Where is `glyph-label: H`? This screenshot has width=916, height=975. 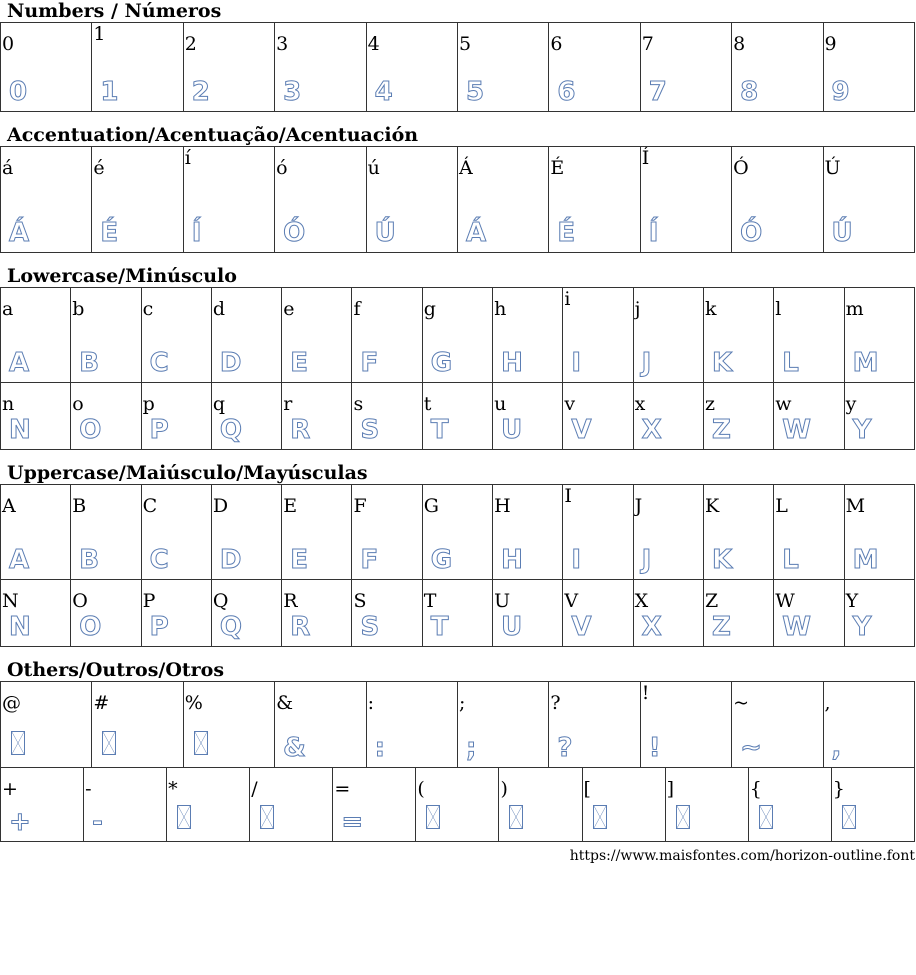
glyph-label: H is located at coordinates (502, 506).